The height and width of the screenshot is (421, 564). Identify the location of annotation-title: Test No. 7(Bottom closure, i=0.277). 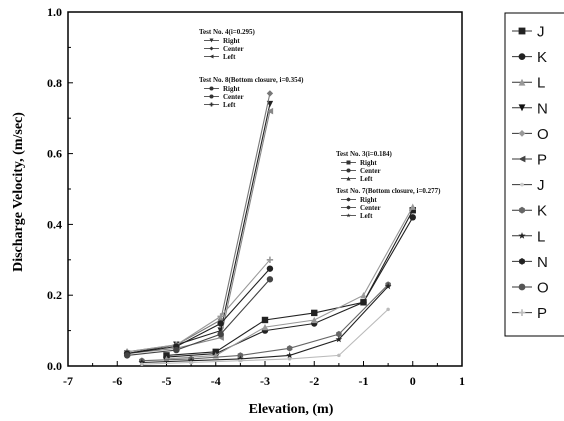
(388, 191).